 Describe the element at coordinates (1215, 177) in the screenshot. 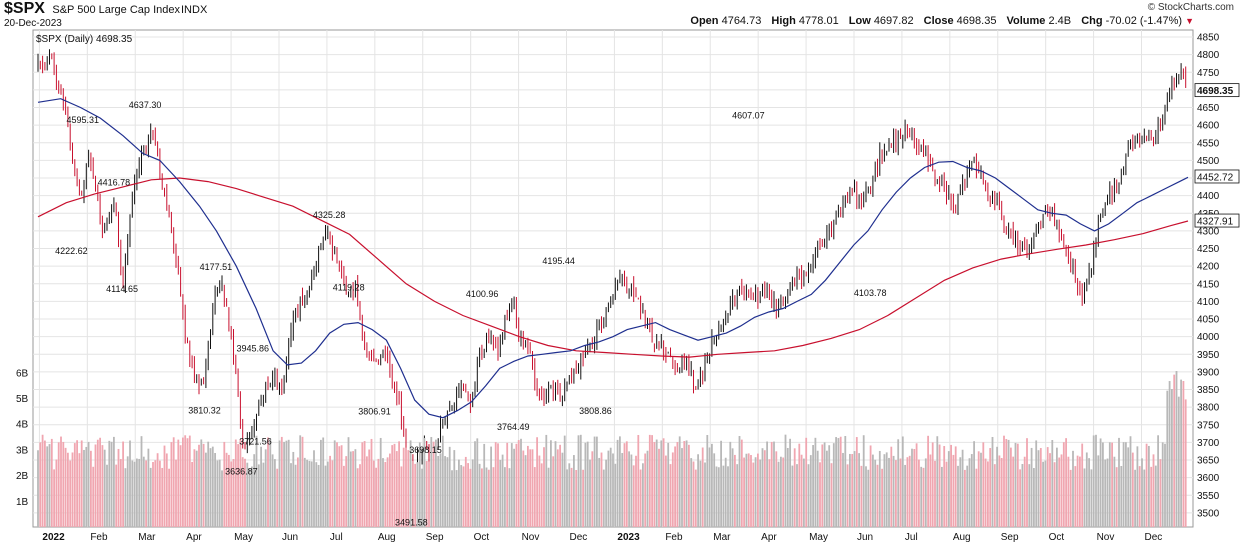

I see `price-tag-label: 4452.72` at that location.